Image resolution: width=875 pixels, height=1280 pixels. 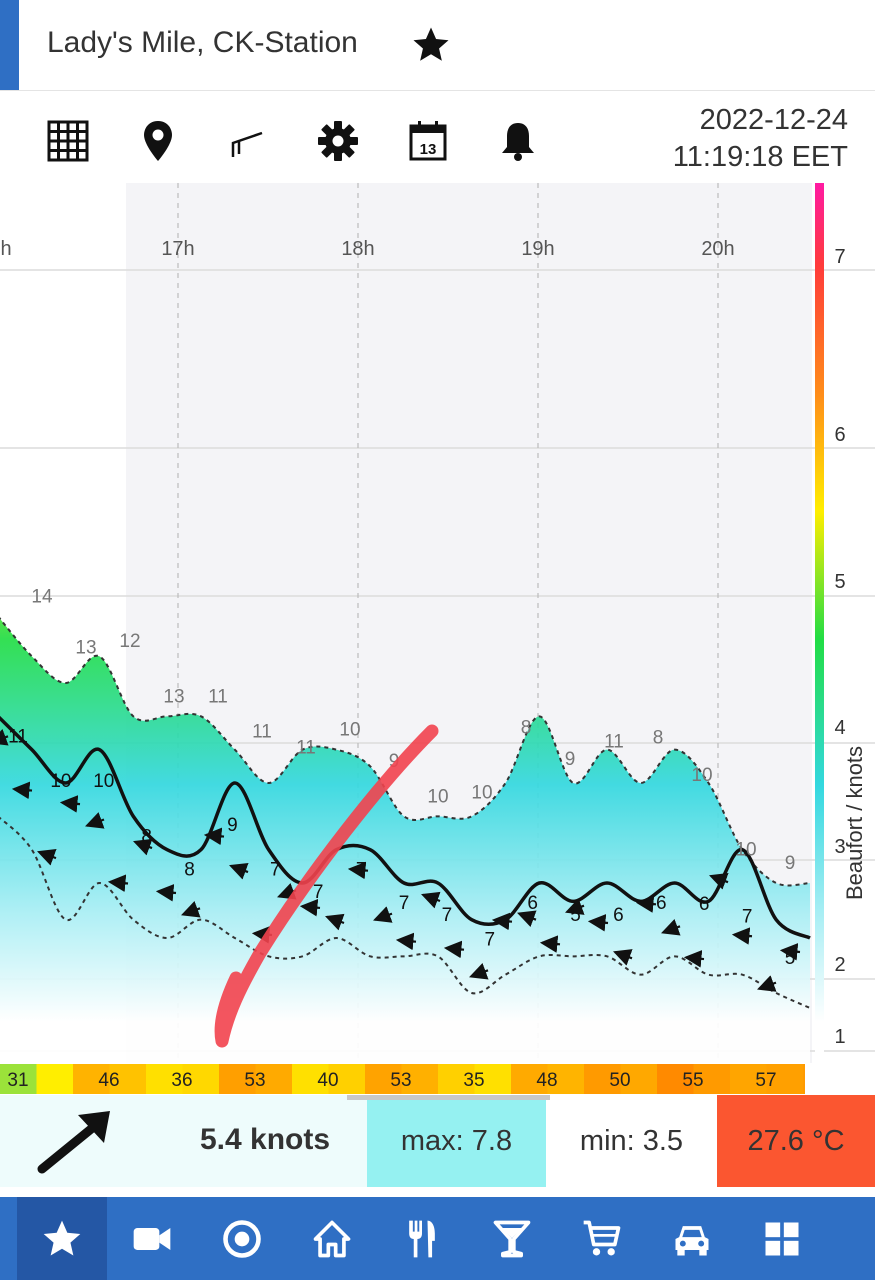 I want to click on nav-home, so click(x=332, y=1238).